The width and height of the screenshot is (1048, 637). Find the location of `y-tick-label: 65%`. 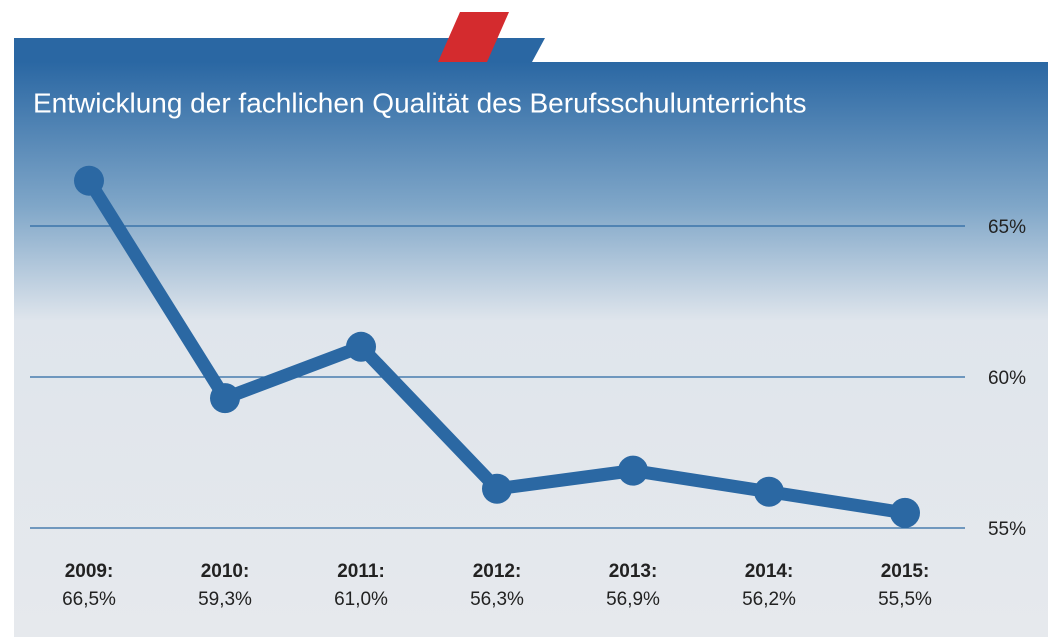

y-tick-label: 65% is located at coordinates (1007, 227).